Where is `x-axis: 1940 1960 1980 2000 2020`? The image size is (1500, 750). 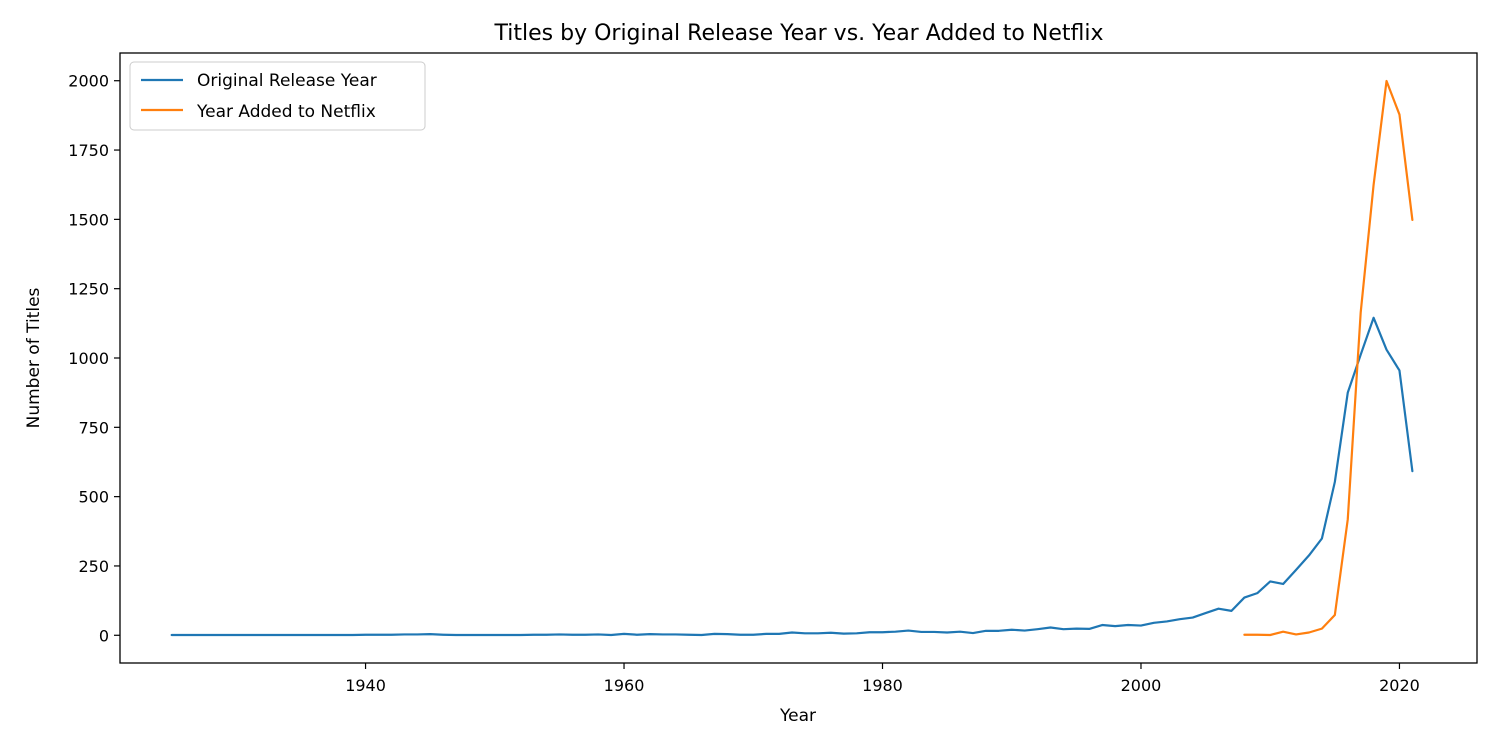 x-axis: 1940 1960 1980 2000 2020 is located at coordinates (882, 679).